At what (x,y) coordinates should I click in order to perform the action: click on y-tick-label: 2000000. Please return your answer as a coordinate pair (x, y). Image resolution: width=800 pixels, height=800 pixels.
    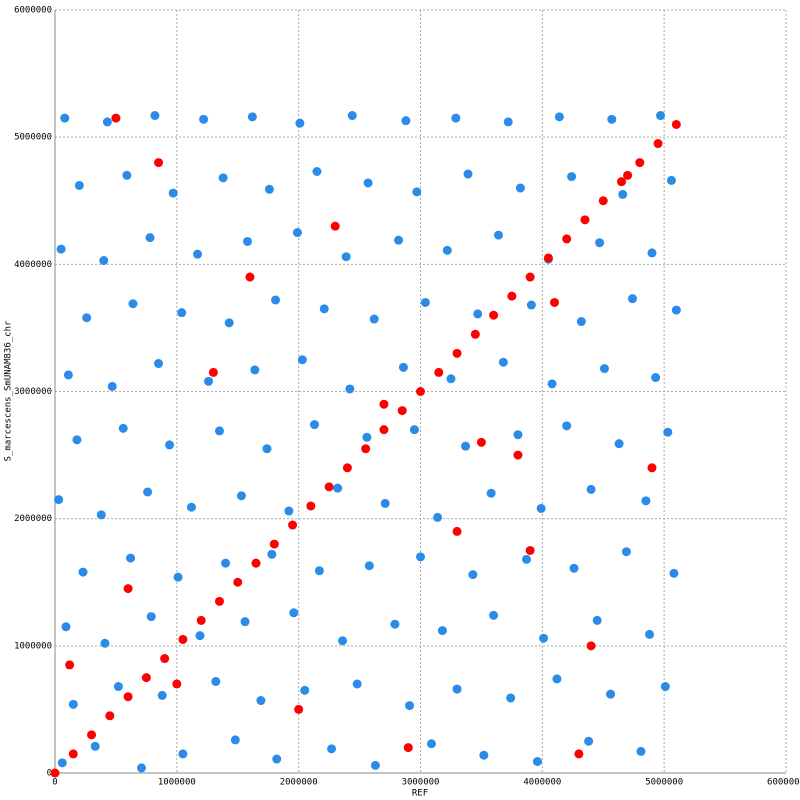
    Looking at the image, I should click on (33, 519).